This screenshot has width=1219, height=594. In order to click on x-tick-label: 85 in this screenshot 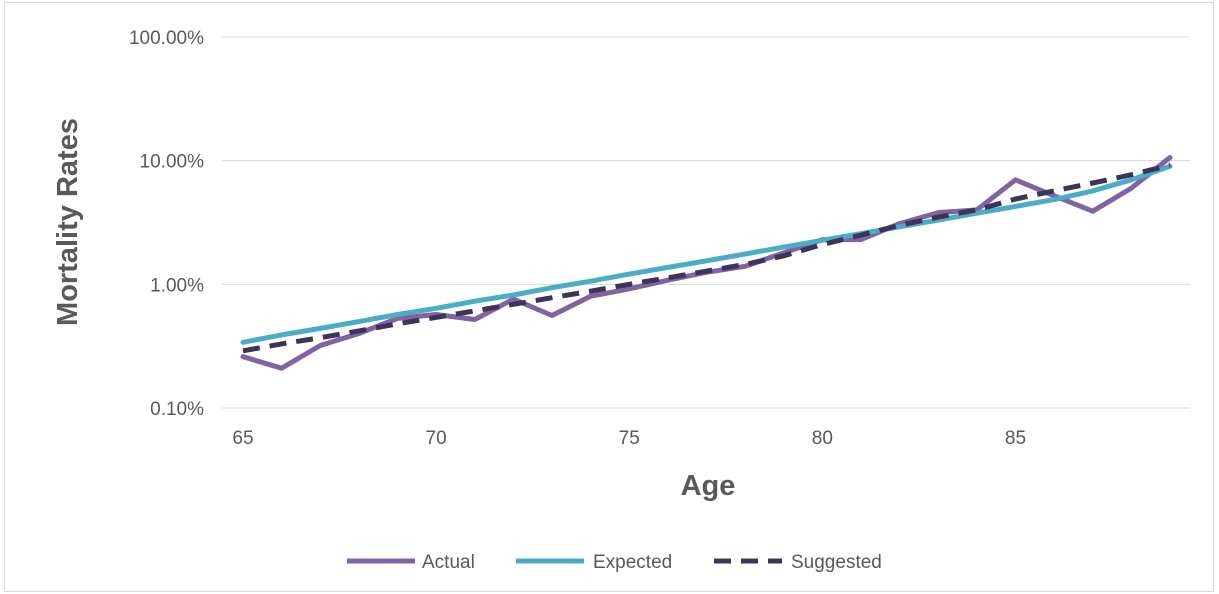, I will do `click(1015, 438)`.